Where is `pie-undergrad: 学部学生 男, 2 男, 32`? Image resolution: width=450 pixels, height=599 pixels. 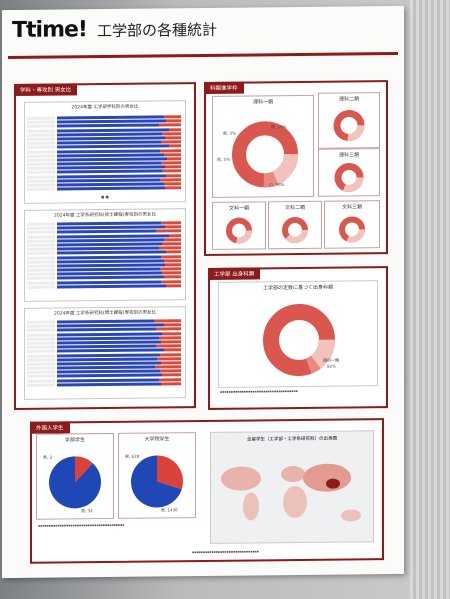 pie-undergrad: 学部学生 男, 2 男, 32 is located at coordinates (75, 476).